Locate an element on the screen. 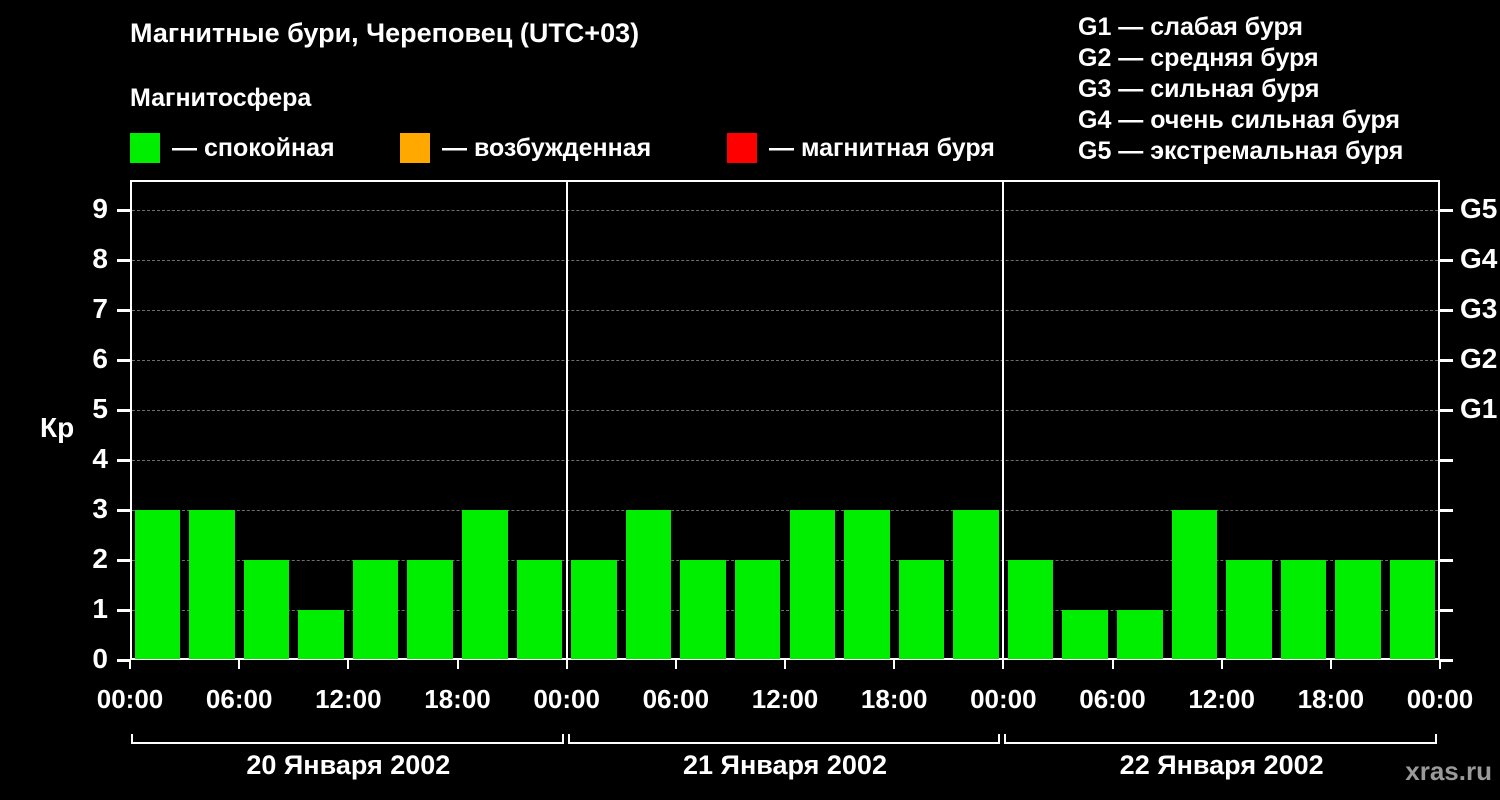 This screenshot has height=800, width=1500. chart-title: Магнитные бури, Череповец (UTC+03) is located at coordinates (385, 33).